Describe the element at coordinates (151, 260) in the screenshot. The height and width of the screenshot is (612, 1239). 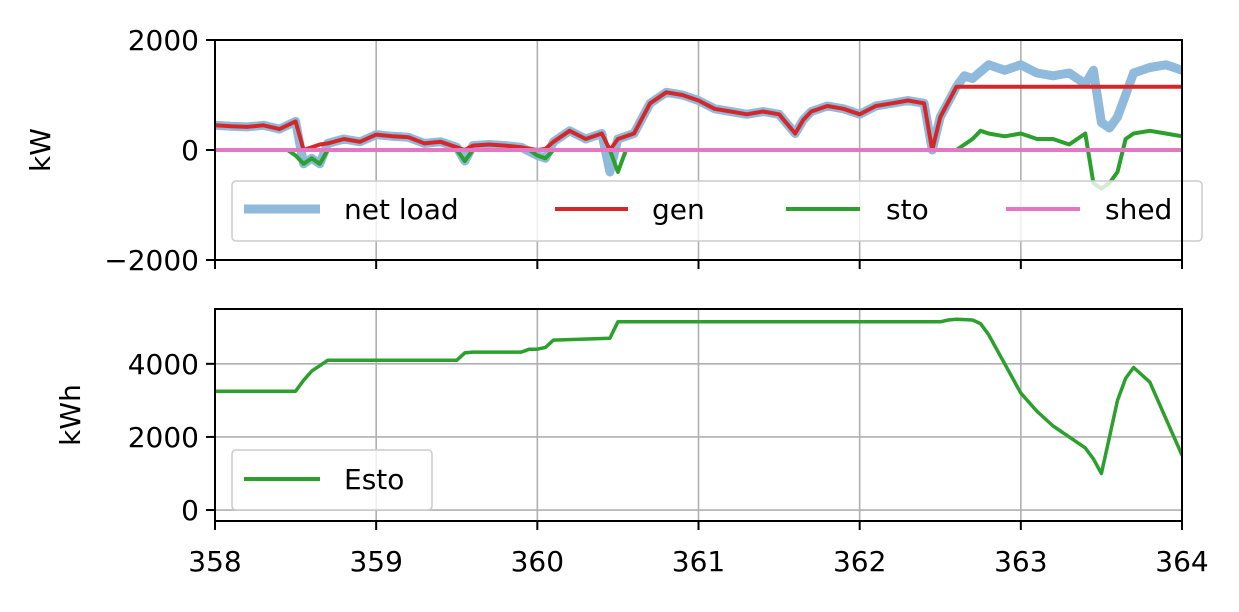
I see `power-y-tick-label: −2000` at that location.